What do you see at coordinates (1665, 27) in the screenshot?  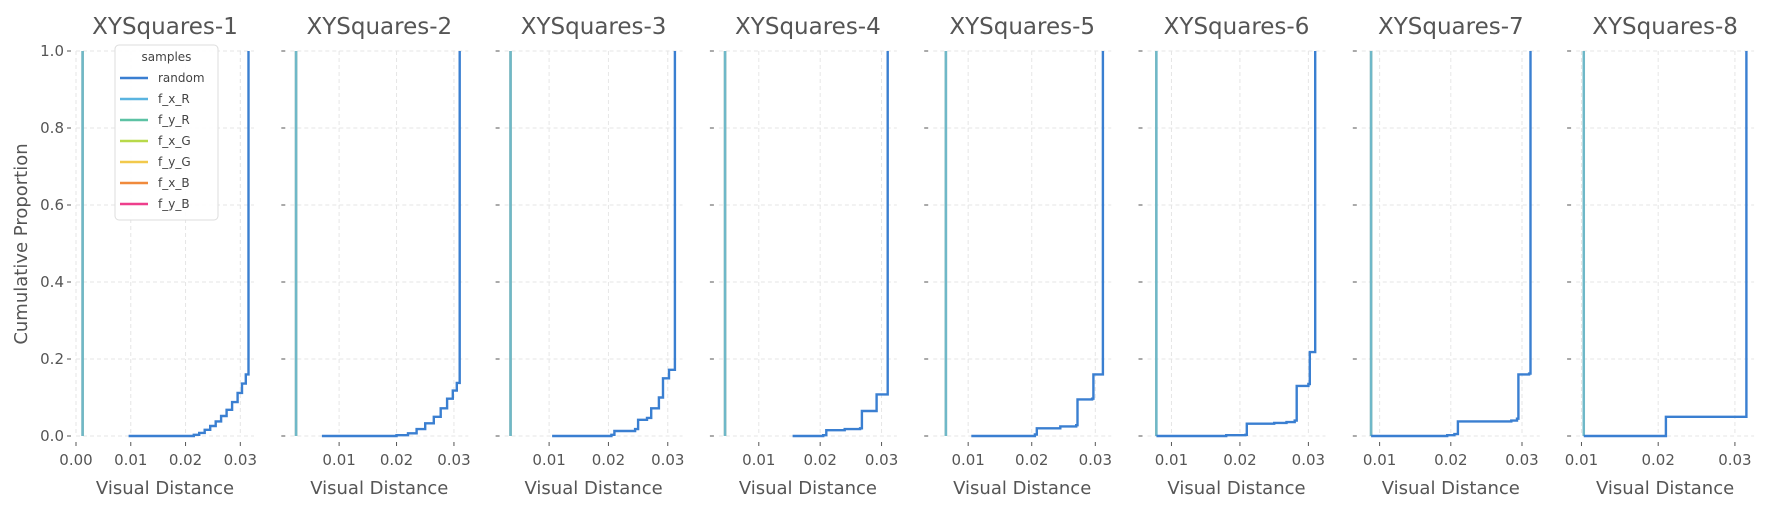 I see `panel-title: XYSquares-8` at bounding box center [1665, 27].